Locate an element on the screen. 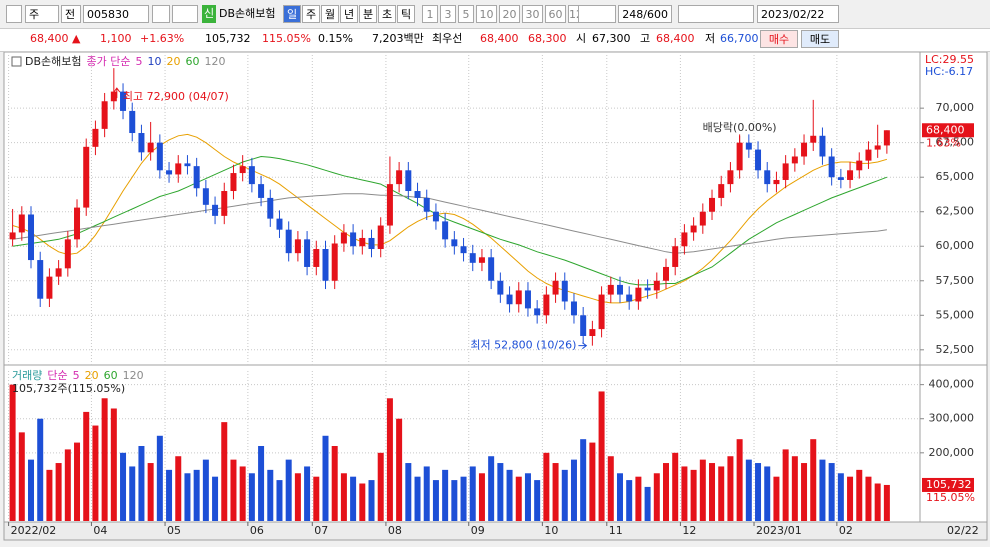 This screenshot has height=547, width=990. ask: 68,400 is located at coordinates (499, 38).